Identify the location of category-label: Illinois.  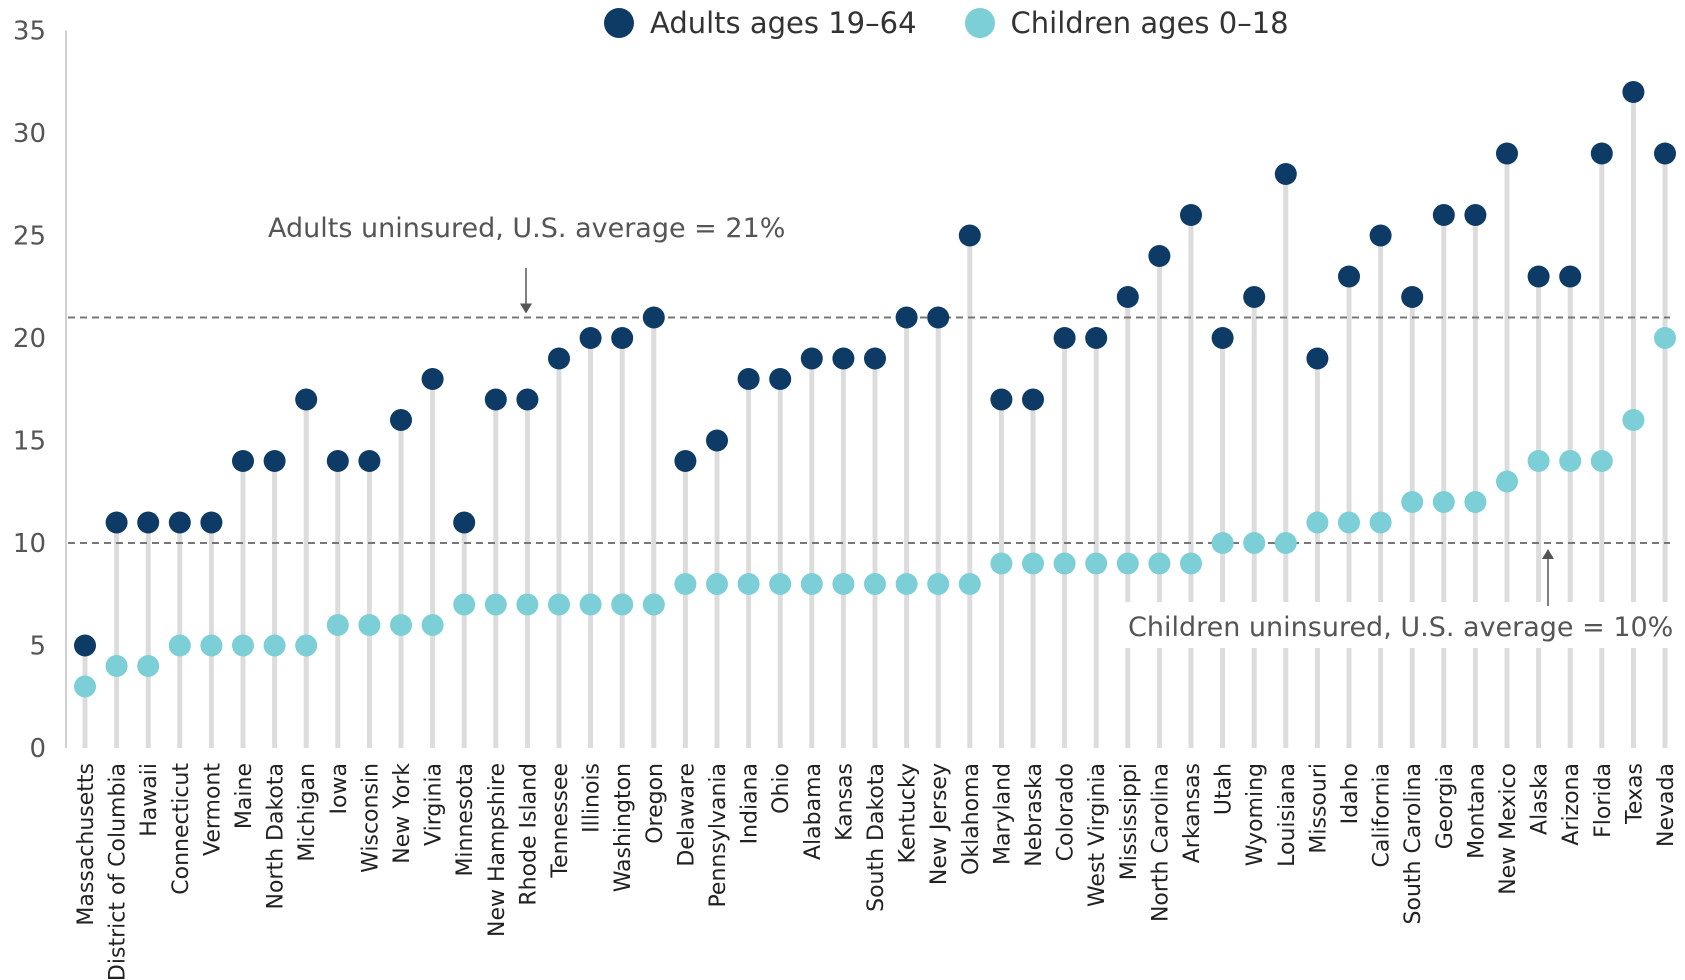
(592, 798).